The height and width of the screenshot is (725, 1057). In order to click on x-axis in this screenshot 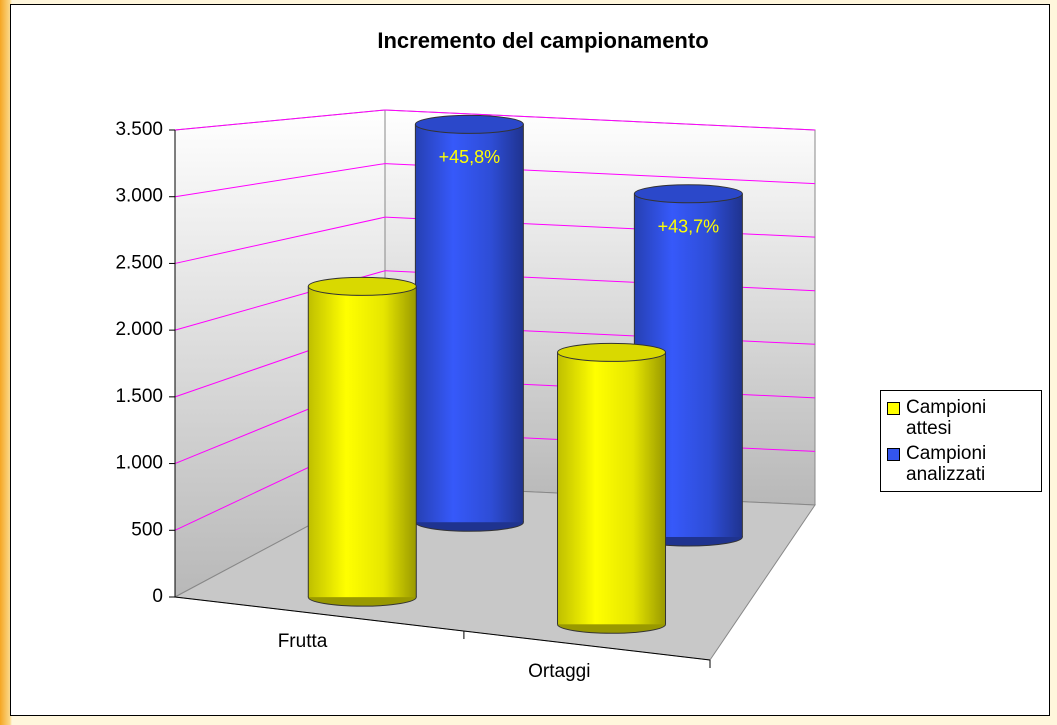, I will do `click(442, 628)`.